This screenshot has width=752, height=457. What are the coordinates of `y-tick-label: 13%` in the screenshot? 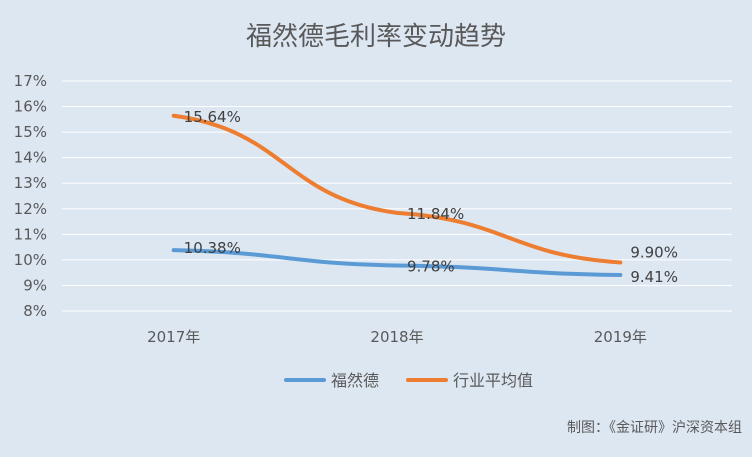 It's located at (30, 183).